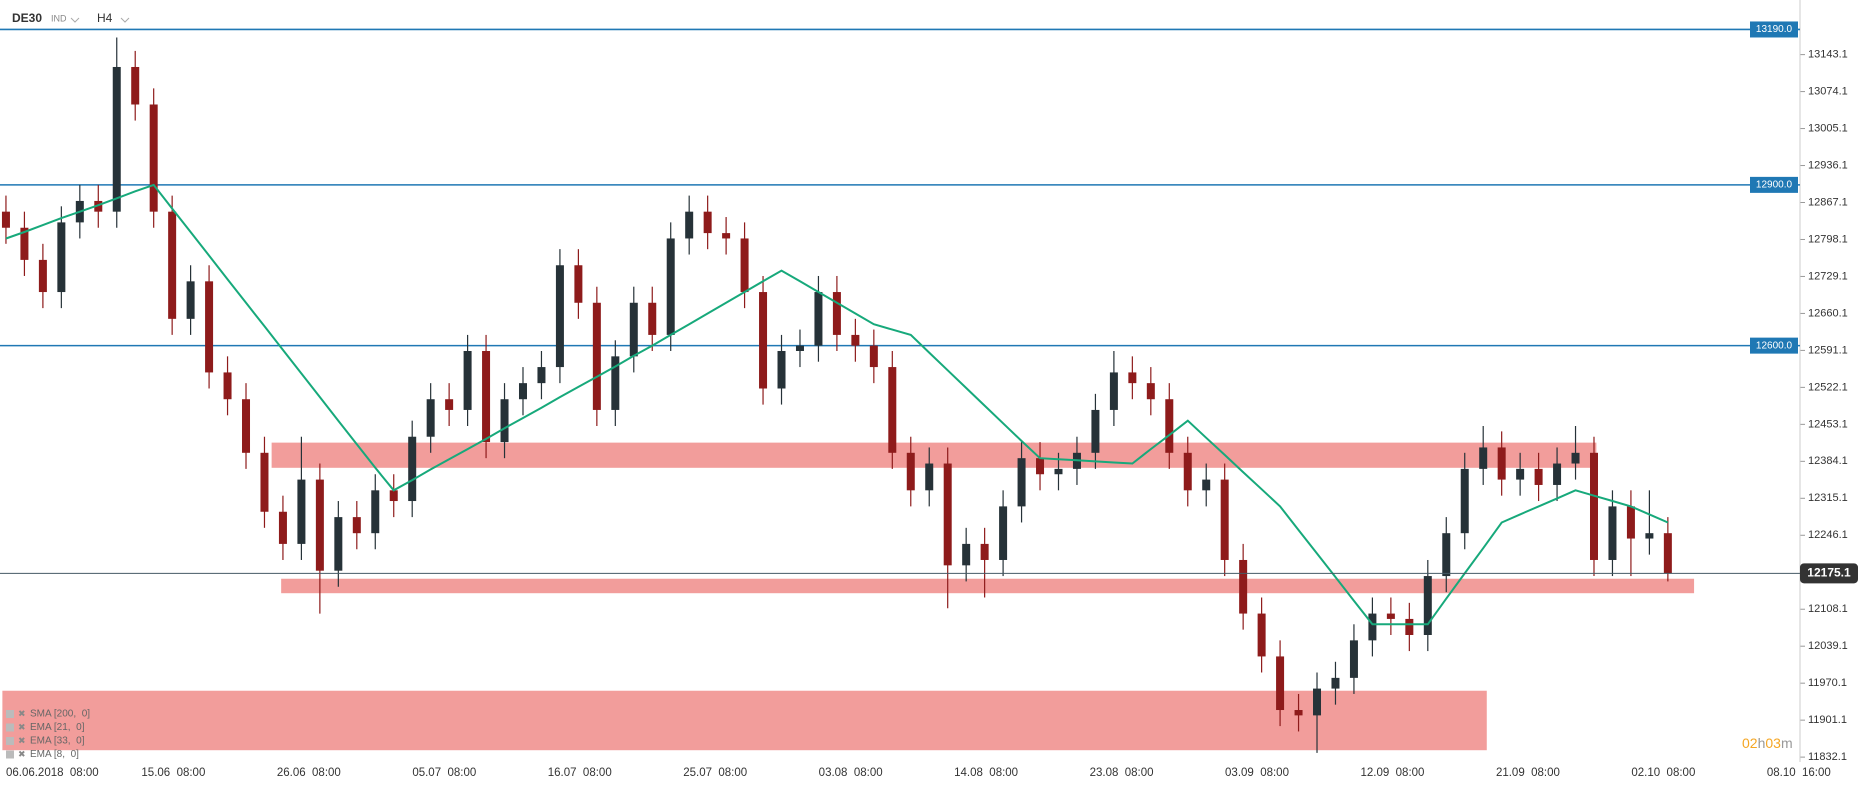 Image resolution: width=1868 pixels, height=790 pixels. Describe the element at coordinates (1828, 276) in the screenshot. I see `y-tick-label: 12729.1` at that location.